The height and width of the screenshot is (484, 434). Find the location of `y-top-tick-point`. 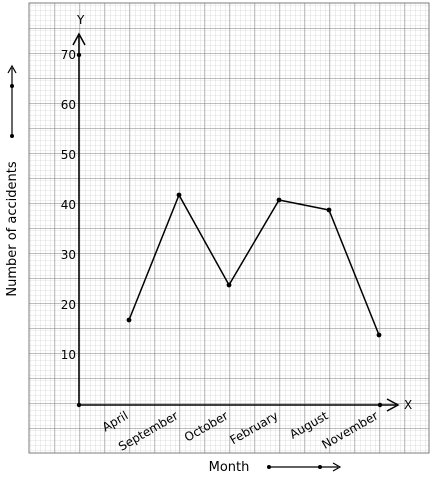

y-top-tick-point is located at coordinates (79, 55).